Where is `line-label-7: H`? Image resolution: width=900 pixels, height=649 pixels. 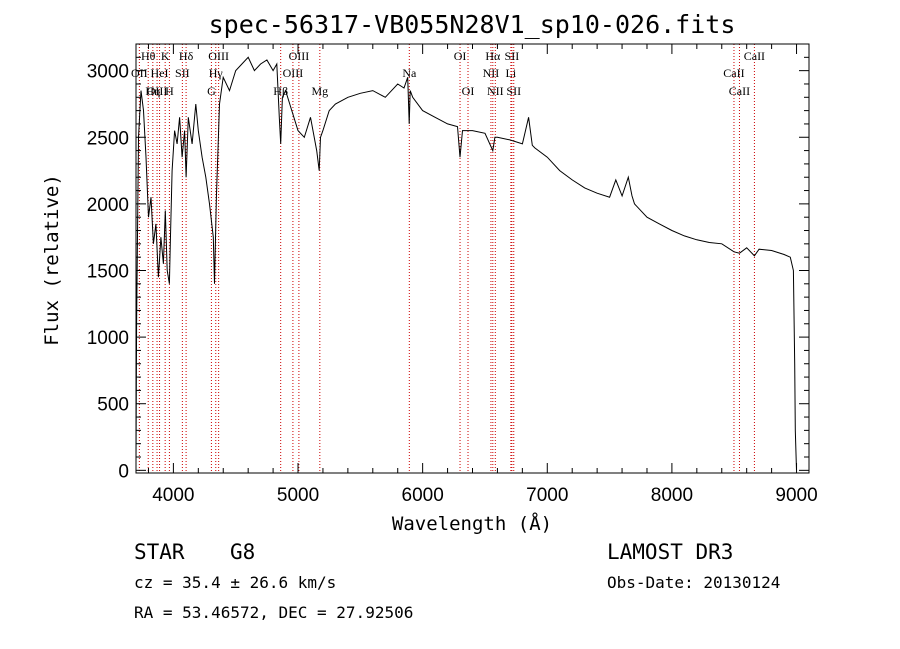 line-label-7: H is located at coordinates (169, 91).